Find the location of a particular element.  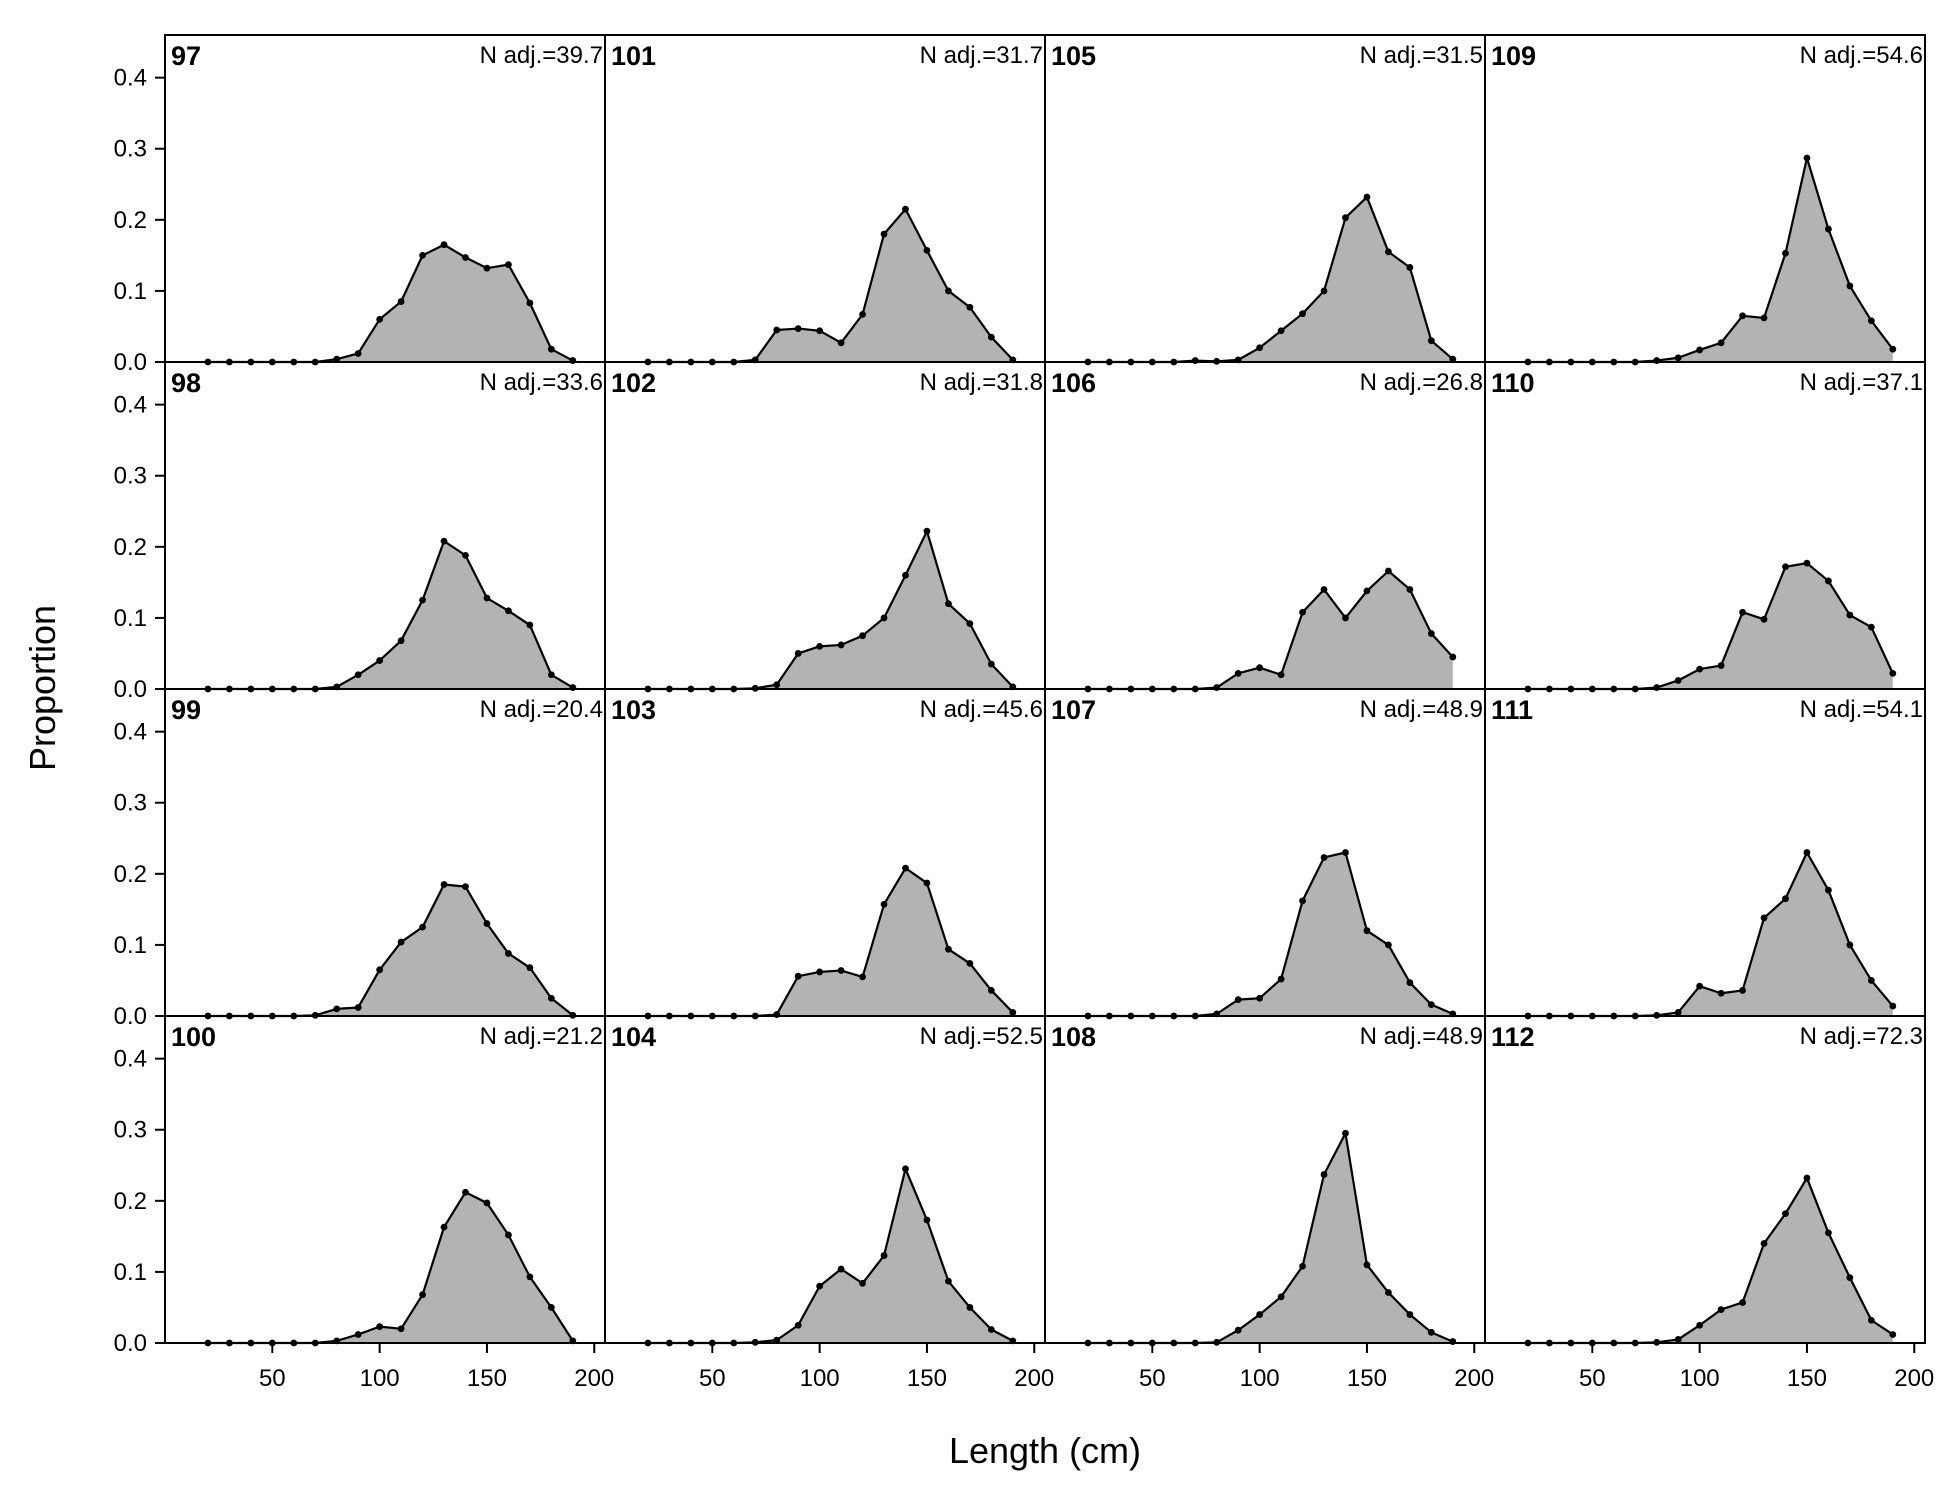

panel-year-label: 110 is located at coordinates (1513, 383).